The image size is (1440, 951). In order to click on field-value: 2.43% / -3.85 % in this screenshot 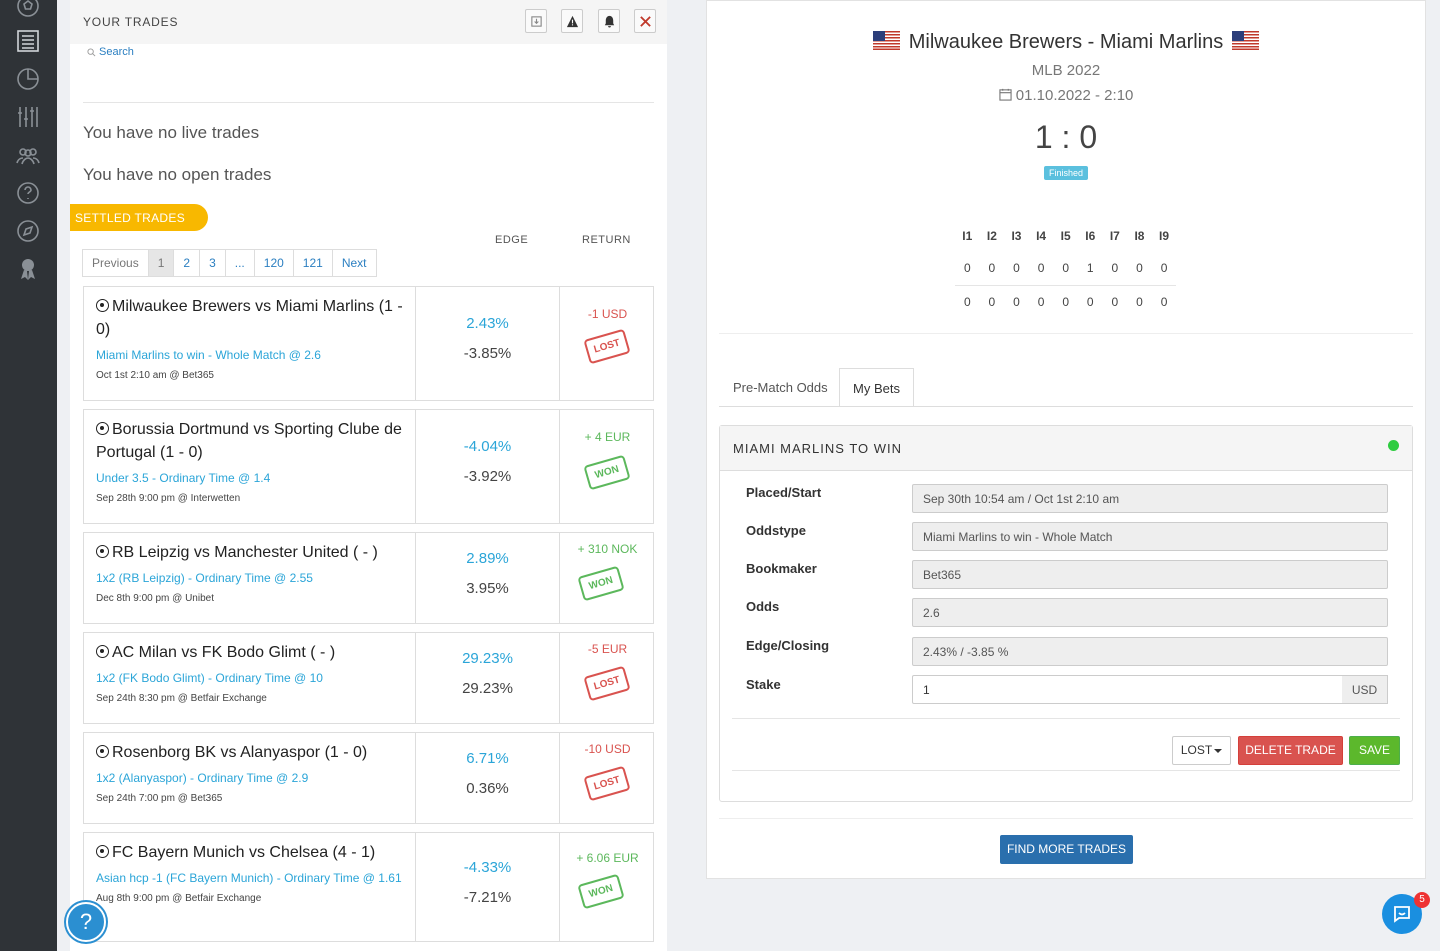, I will do `click(1150, 651)`.